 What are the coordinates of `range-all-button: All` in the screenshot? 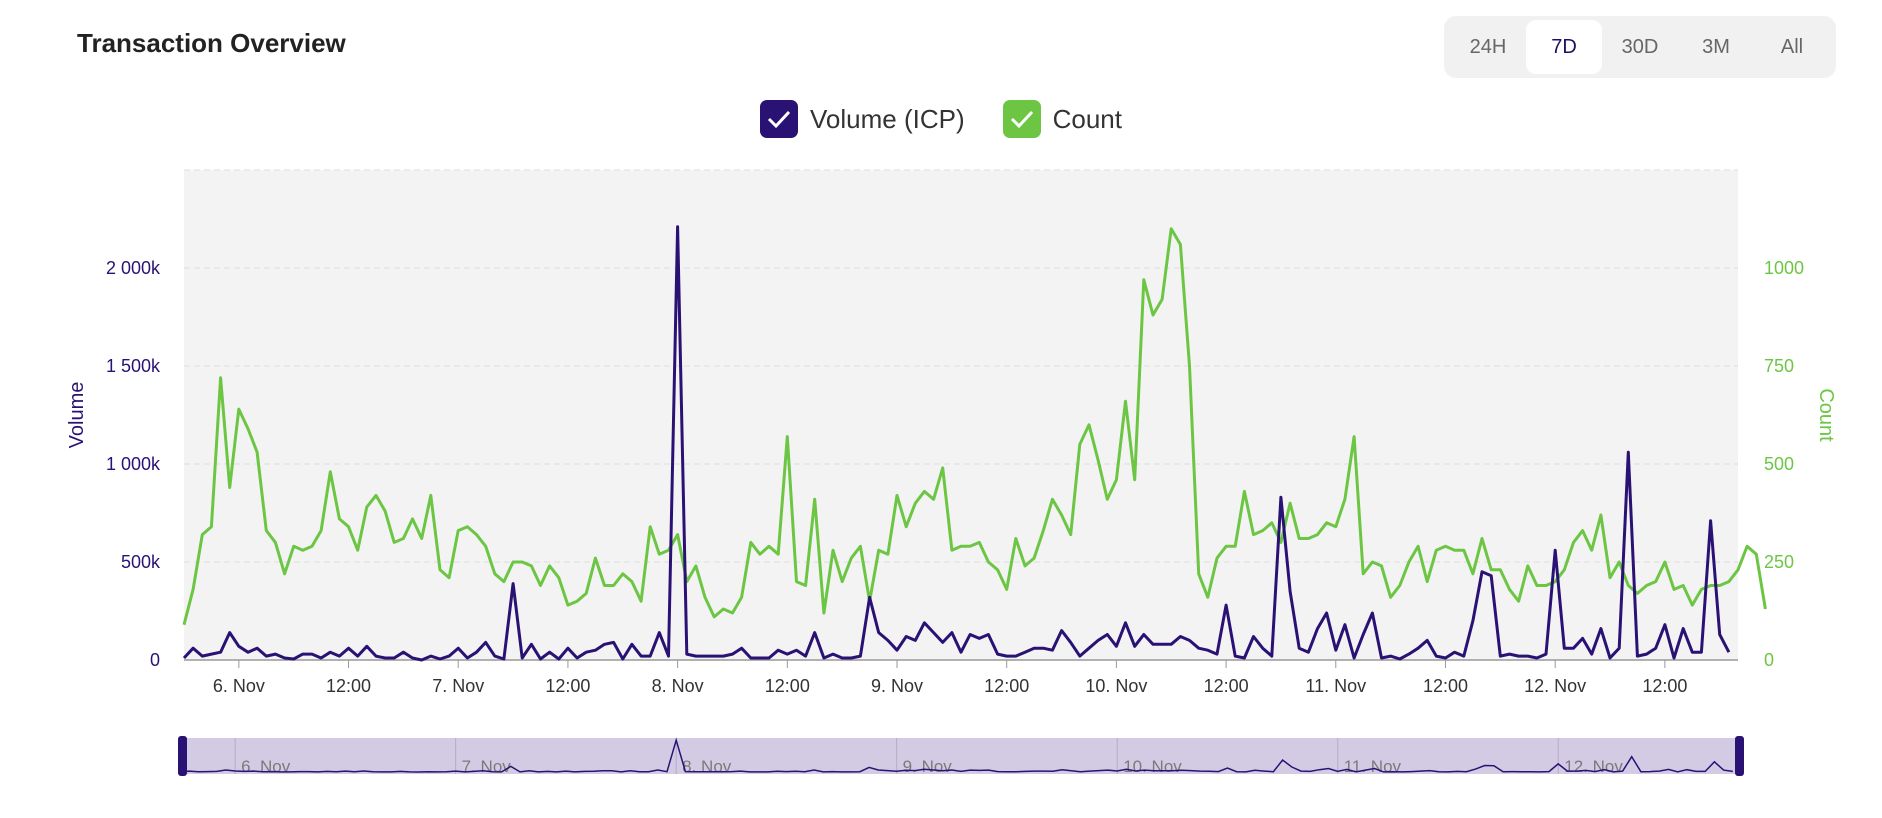 It's located at (1792, 46).